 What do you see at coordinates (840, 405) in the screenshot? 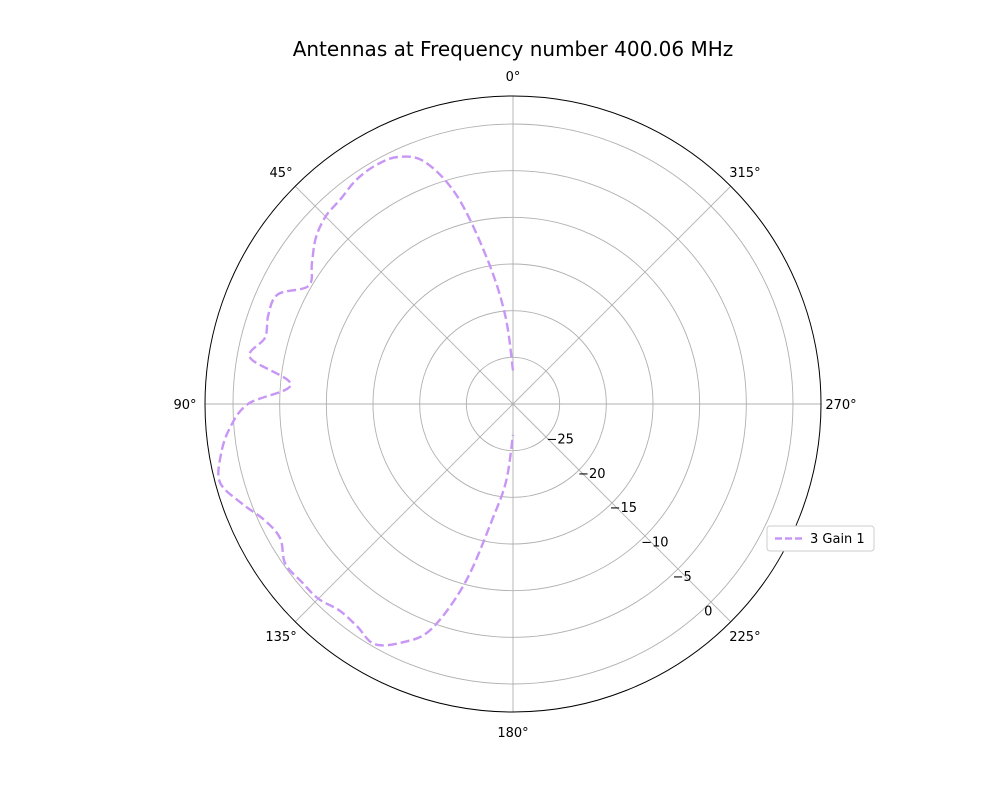
I see `theta-tick-label: 270°` at bounding box center [840, 405].